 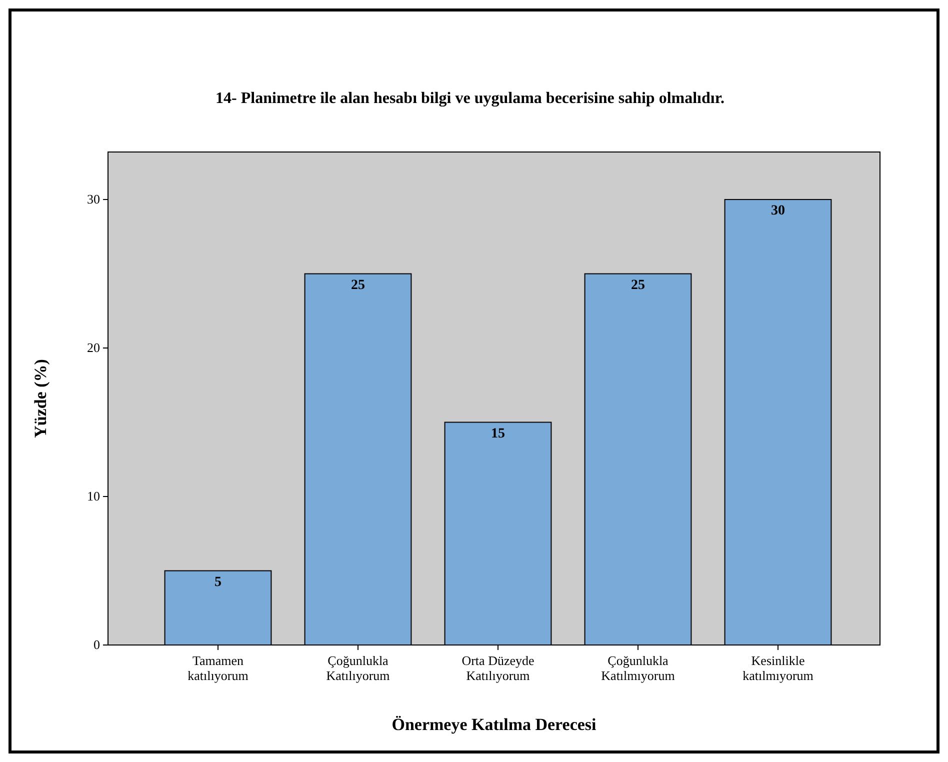 What do you see at coordinates (470, 98) in the screenshot?
I see `chart-title: 14- Planimetre ile alan hesabı bilgi ve uygulama becerisine sahip olmalıdır.` at bounding box center [470, 98].